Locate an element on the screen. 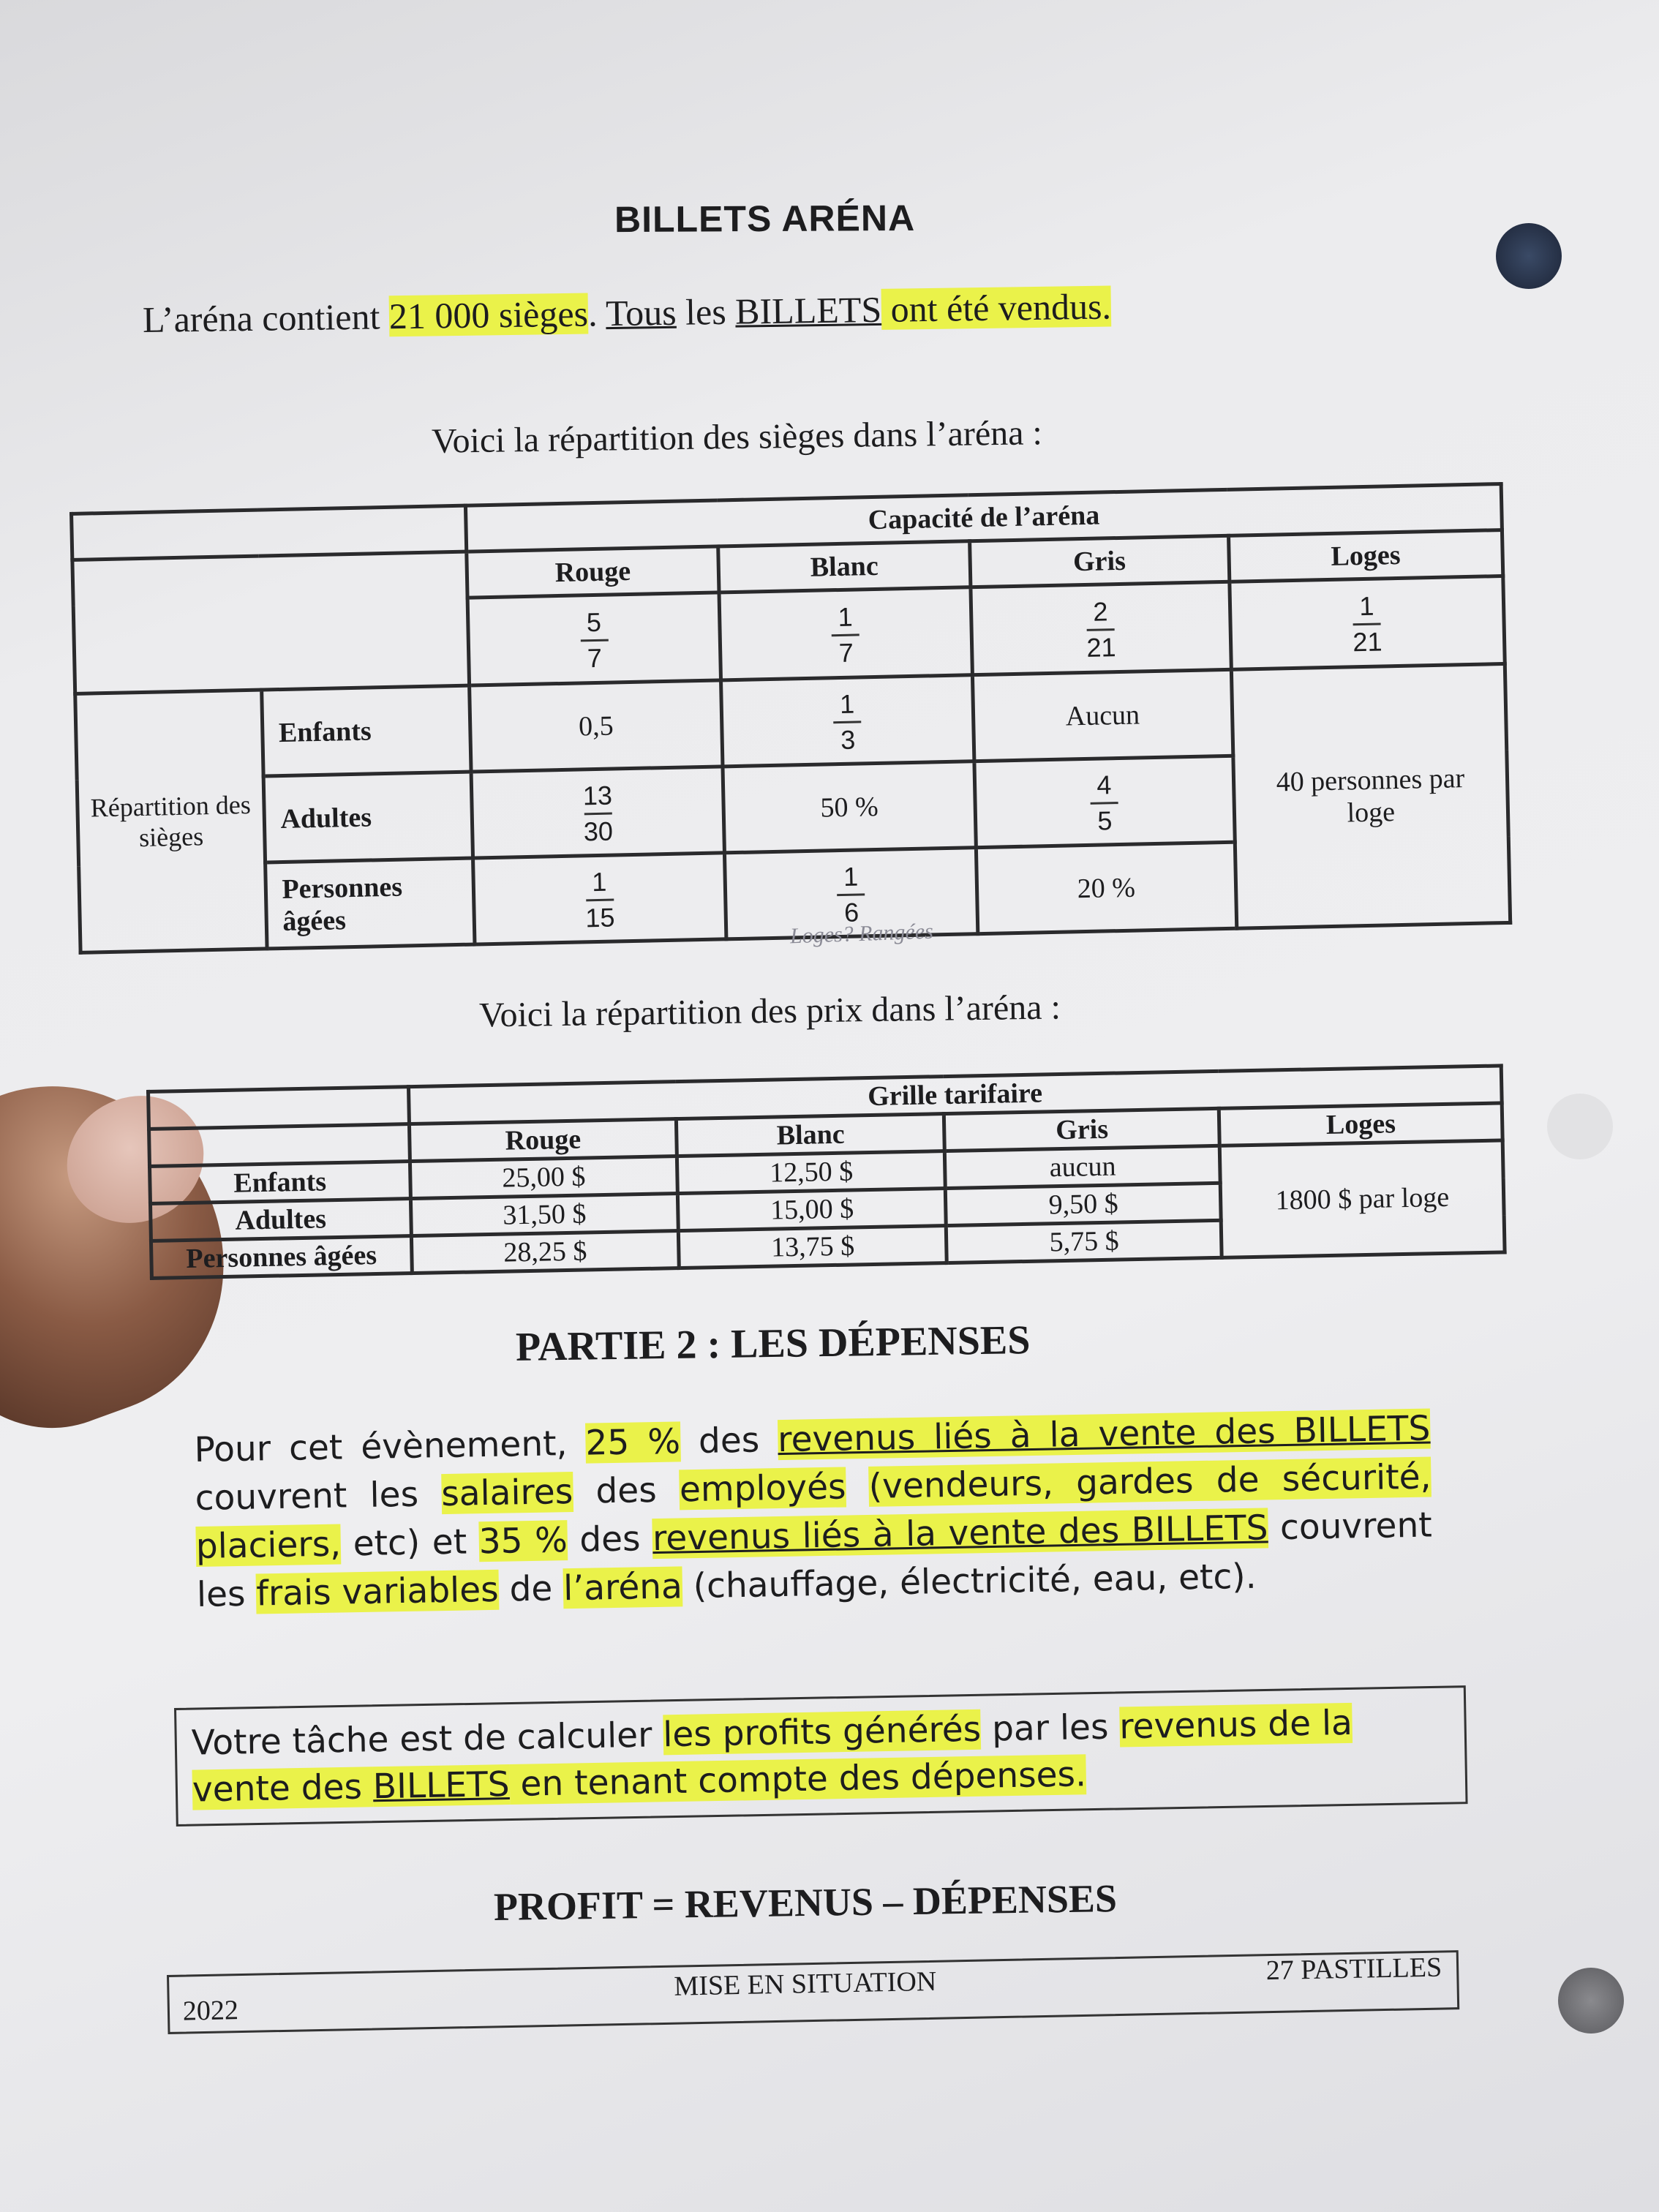  profit-formula: PROFIT = REVENUS – DÉPENSES is located at coordinates (805, 1902).